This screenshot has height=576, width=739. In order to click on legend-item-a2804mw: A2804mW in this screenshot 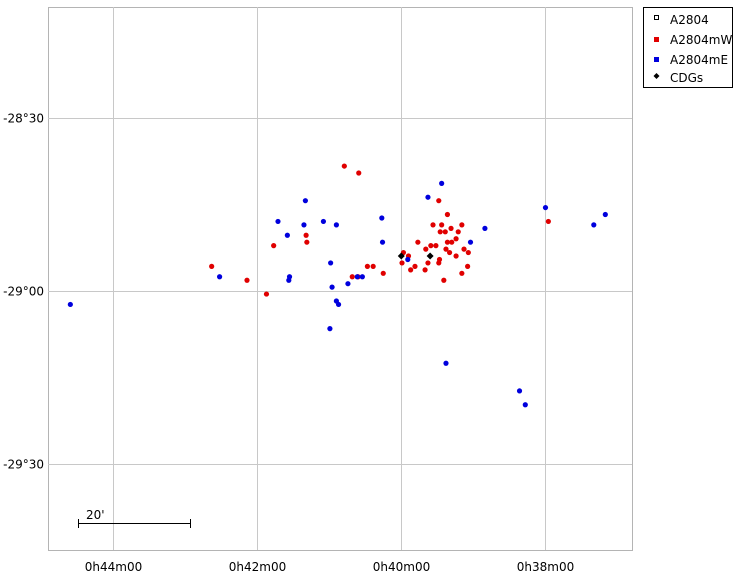, I will do `click(693, 40)`.